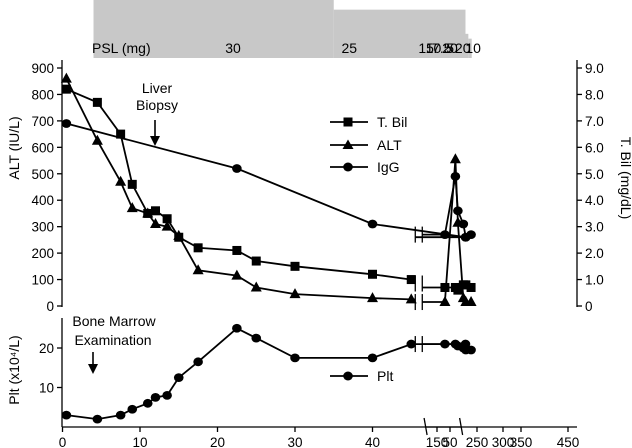 The image size is (632, 448). What do you see at coordinates (121, 48) in the screenshot?
I see `psl-label: PSL (mg)` at bounding box center [121, 48].